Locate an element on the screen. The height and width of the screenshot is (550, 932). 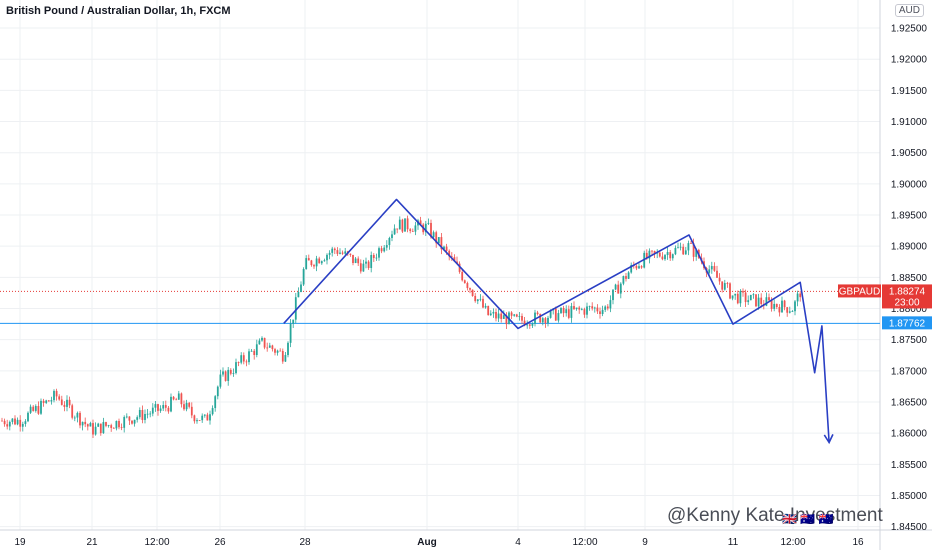
y-tick-label: 1.88000 is located at coordinates (909, 309).